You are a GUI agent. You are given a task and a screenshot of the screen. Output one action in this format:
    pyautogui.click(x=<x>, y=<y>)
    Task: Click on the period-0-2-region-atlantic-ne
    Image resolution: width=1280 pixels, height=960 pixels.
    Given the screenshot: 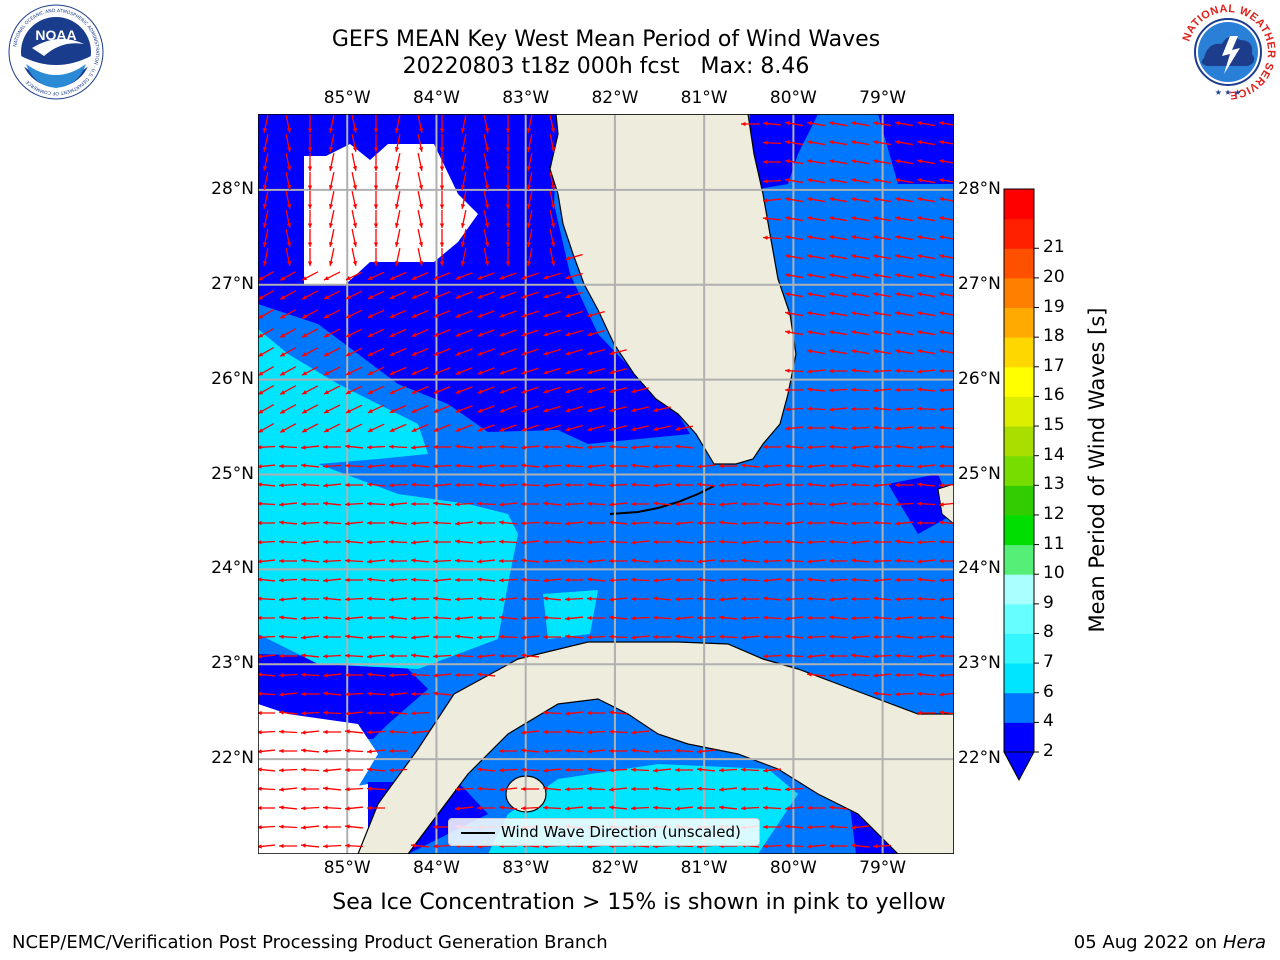 What is the action you would take?
    pyautogui.click(x=783, y=151)
    